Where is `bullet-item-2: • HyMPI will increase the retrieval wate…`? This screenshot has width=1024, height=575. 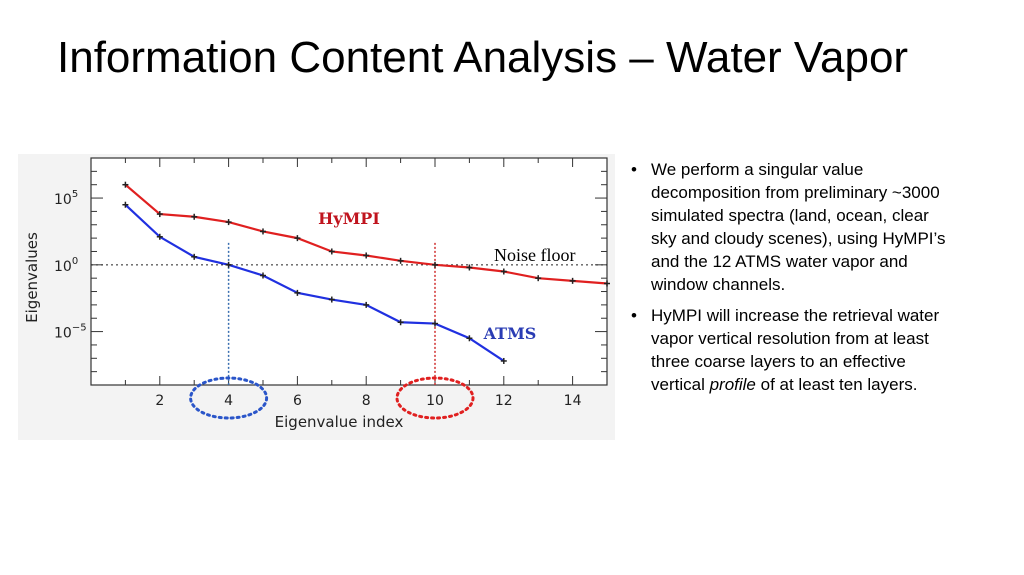 bullet-item-2: • HyMPI will increase the retrieval wate… is located at coordinates (792, 350).